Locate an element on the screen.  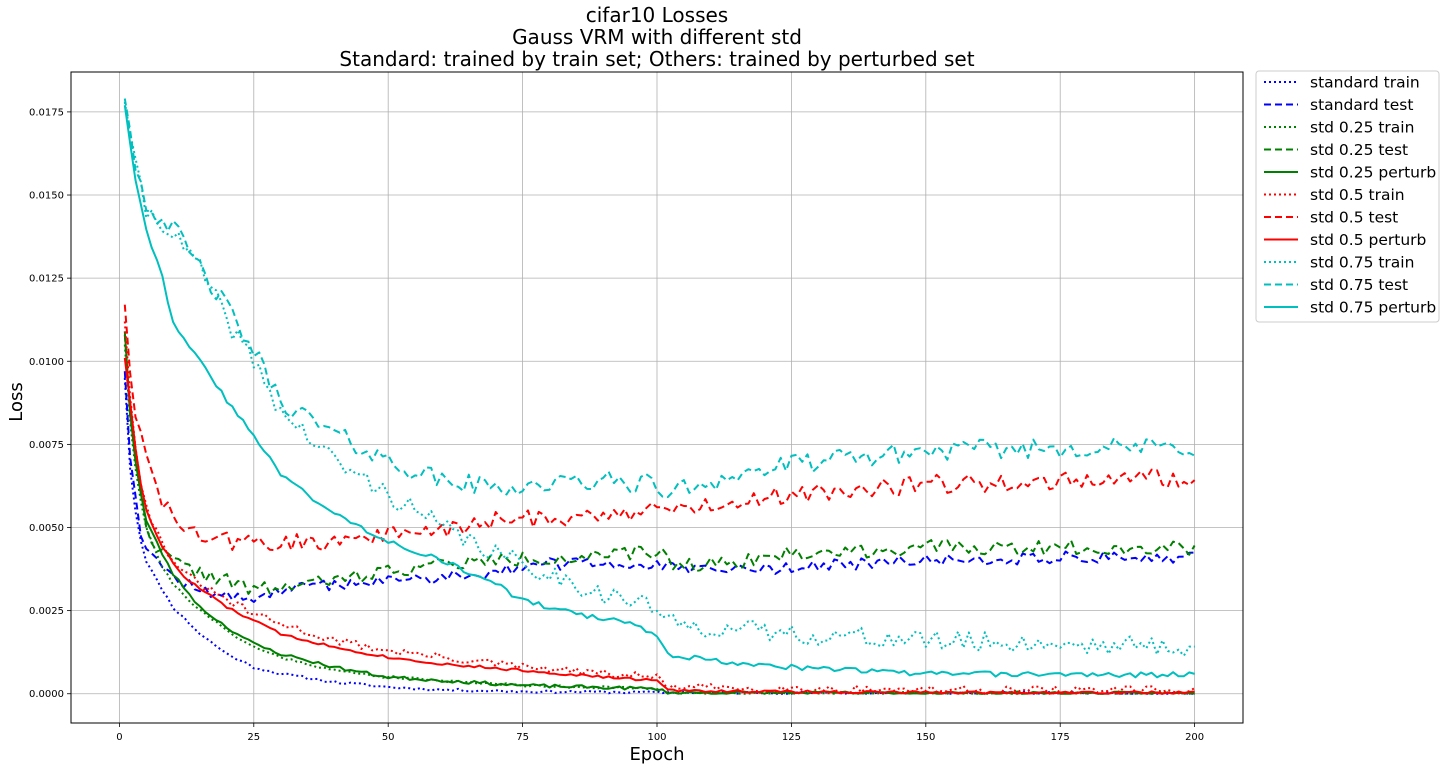
y-tick-label: 0.0150 is located at coordinates (46, 196).